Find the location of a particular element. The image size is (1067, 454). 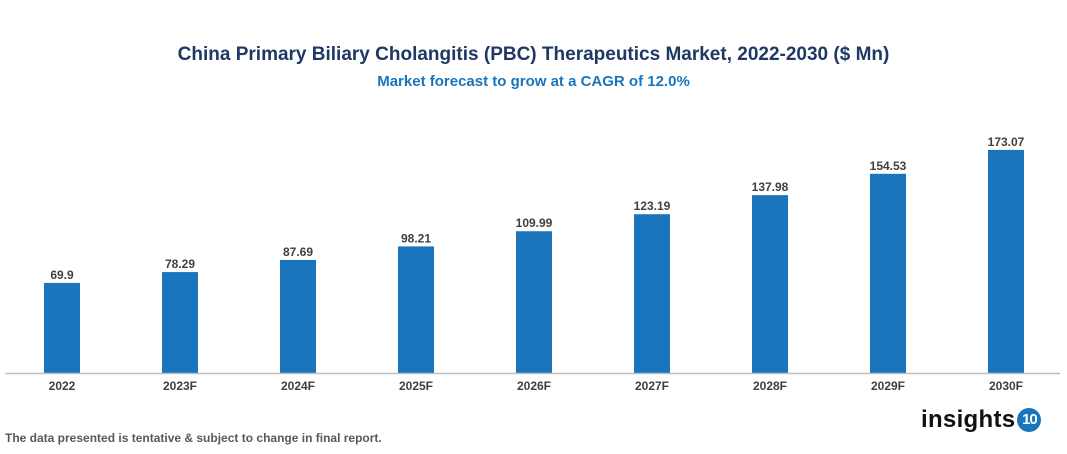

data-label: 69.9 is located at coordinates (62, 275).